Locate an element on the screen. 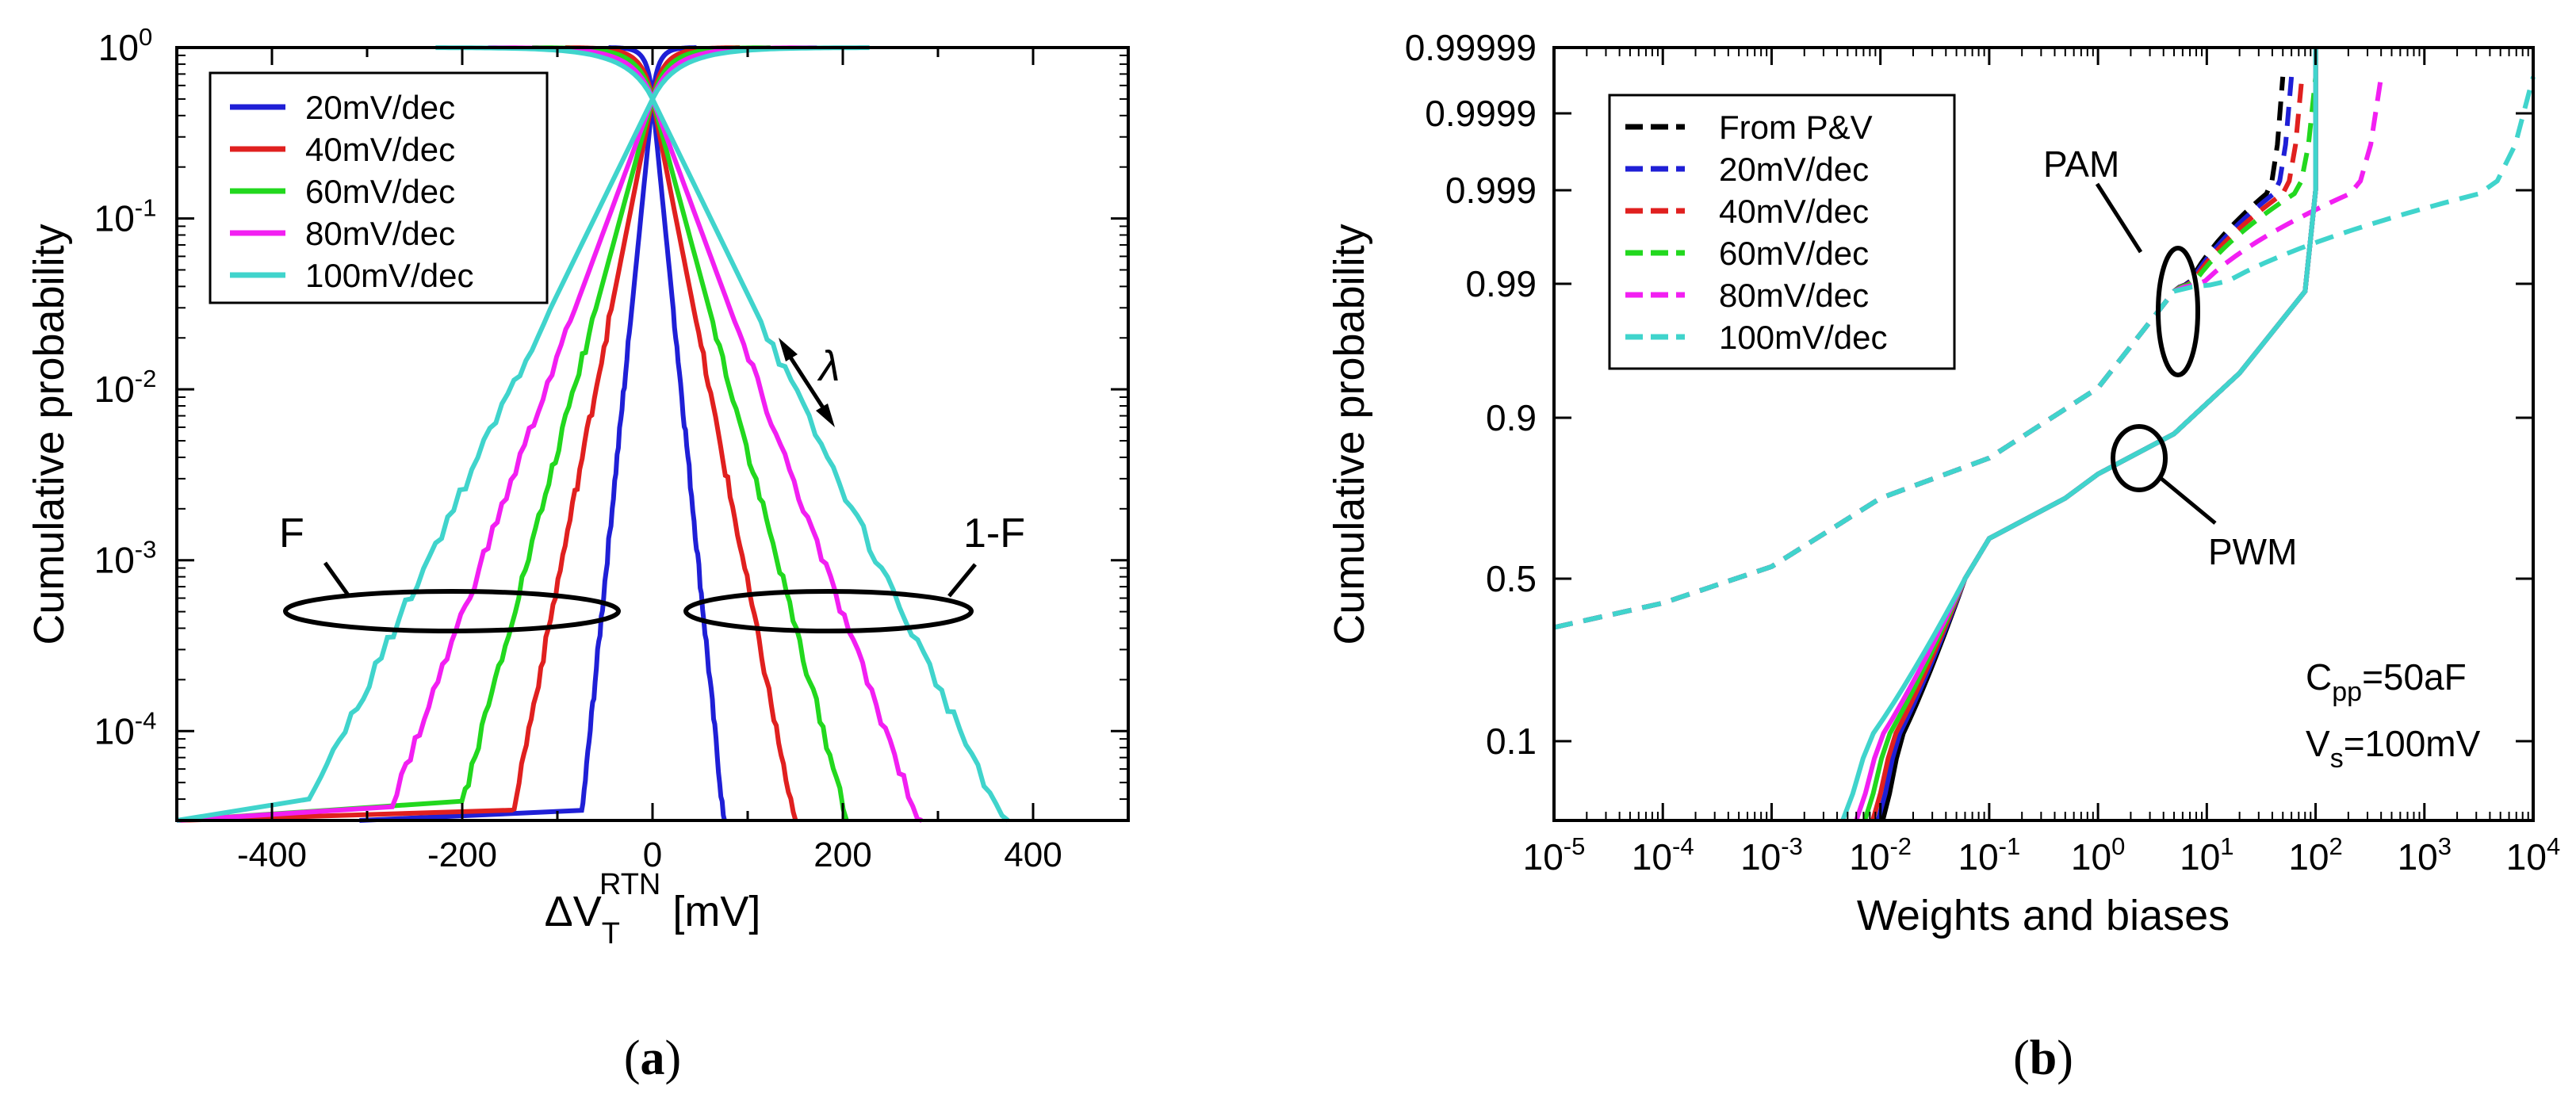 The image size is (2576, 1109). panel-a-ytick-label: 10⁻² is located at coordinates (125, 388).